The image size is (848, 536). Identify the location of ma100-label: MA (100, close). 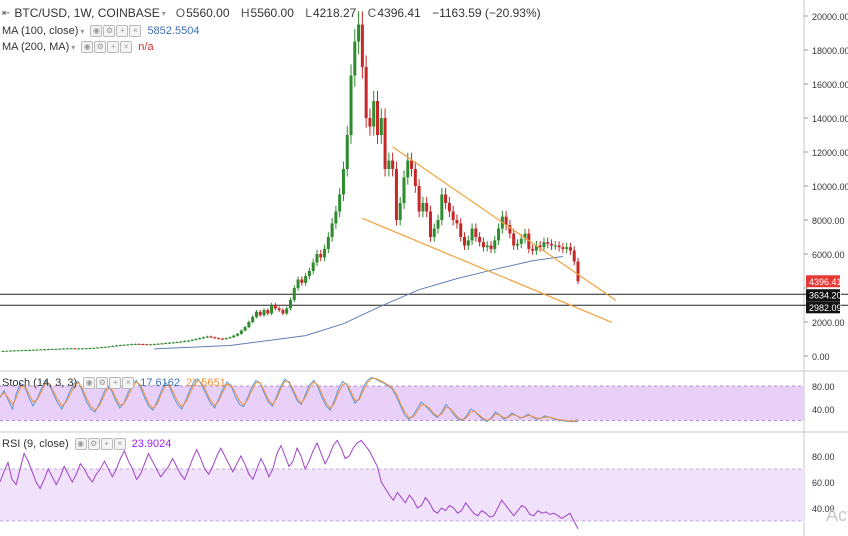
(40, 31).